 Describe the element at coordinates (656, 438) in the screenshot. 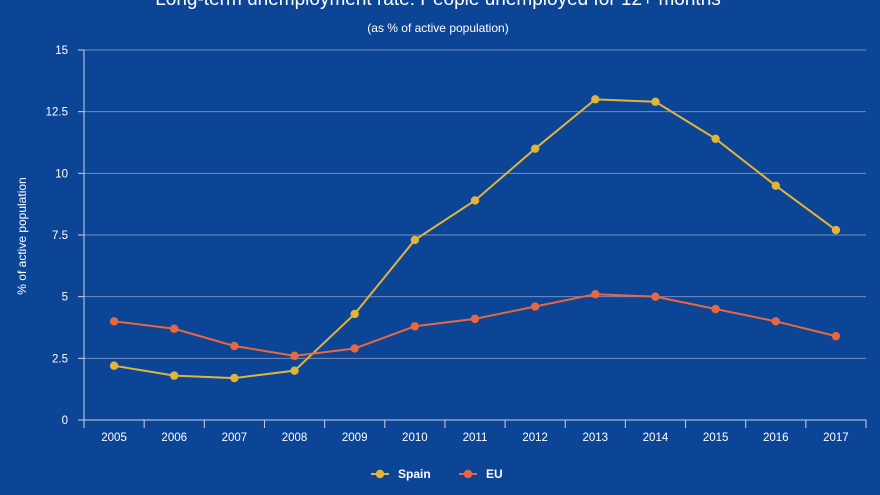

I see `x-tick-label: 2014` at that location.